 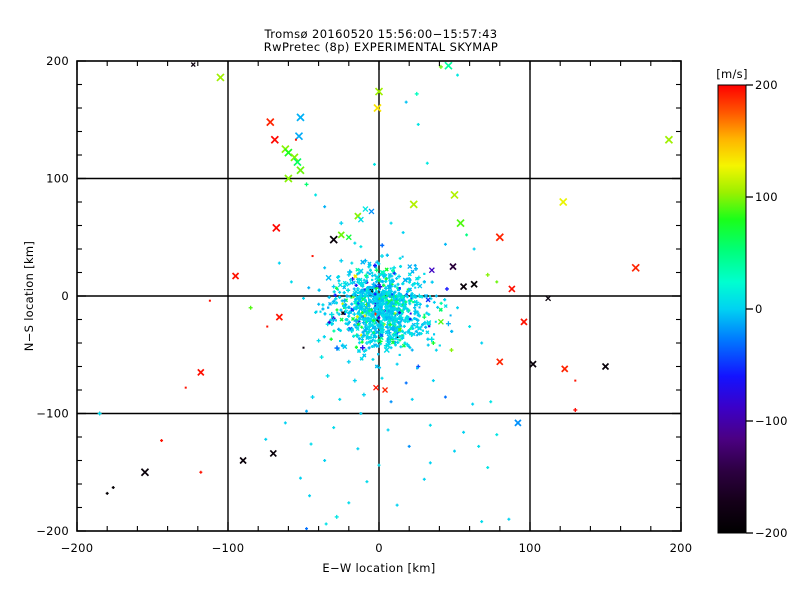 What do you see at coordinates (77, 548) in the screenshot?
I see `x-tick-label: −200` at bounding box center [77, 548].